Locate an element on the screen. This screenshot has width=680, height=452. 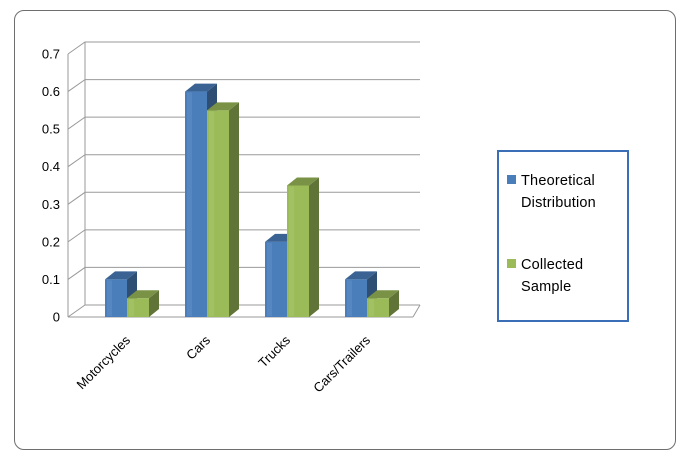
y-tick-label: 0.3 is located at coordinates (51, 204).